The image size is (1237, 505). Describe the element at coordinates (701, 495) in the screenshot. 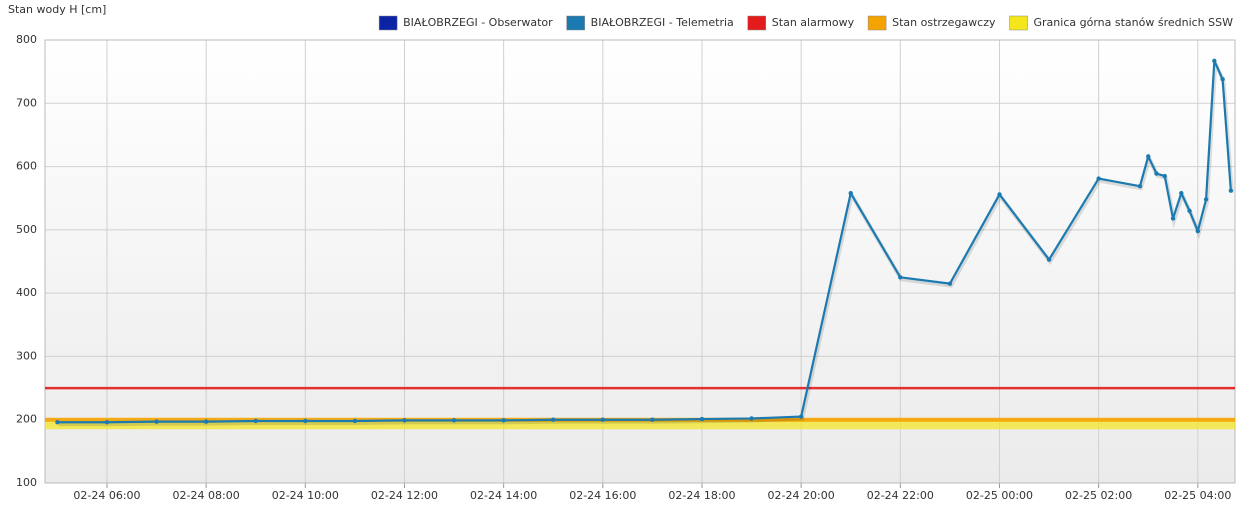

I see `x-tick-label: 02-24 18:00` at that location.